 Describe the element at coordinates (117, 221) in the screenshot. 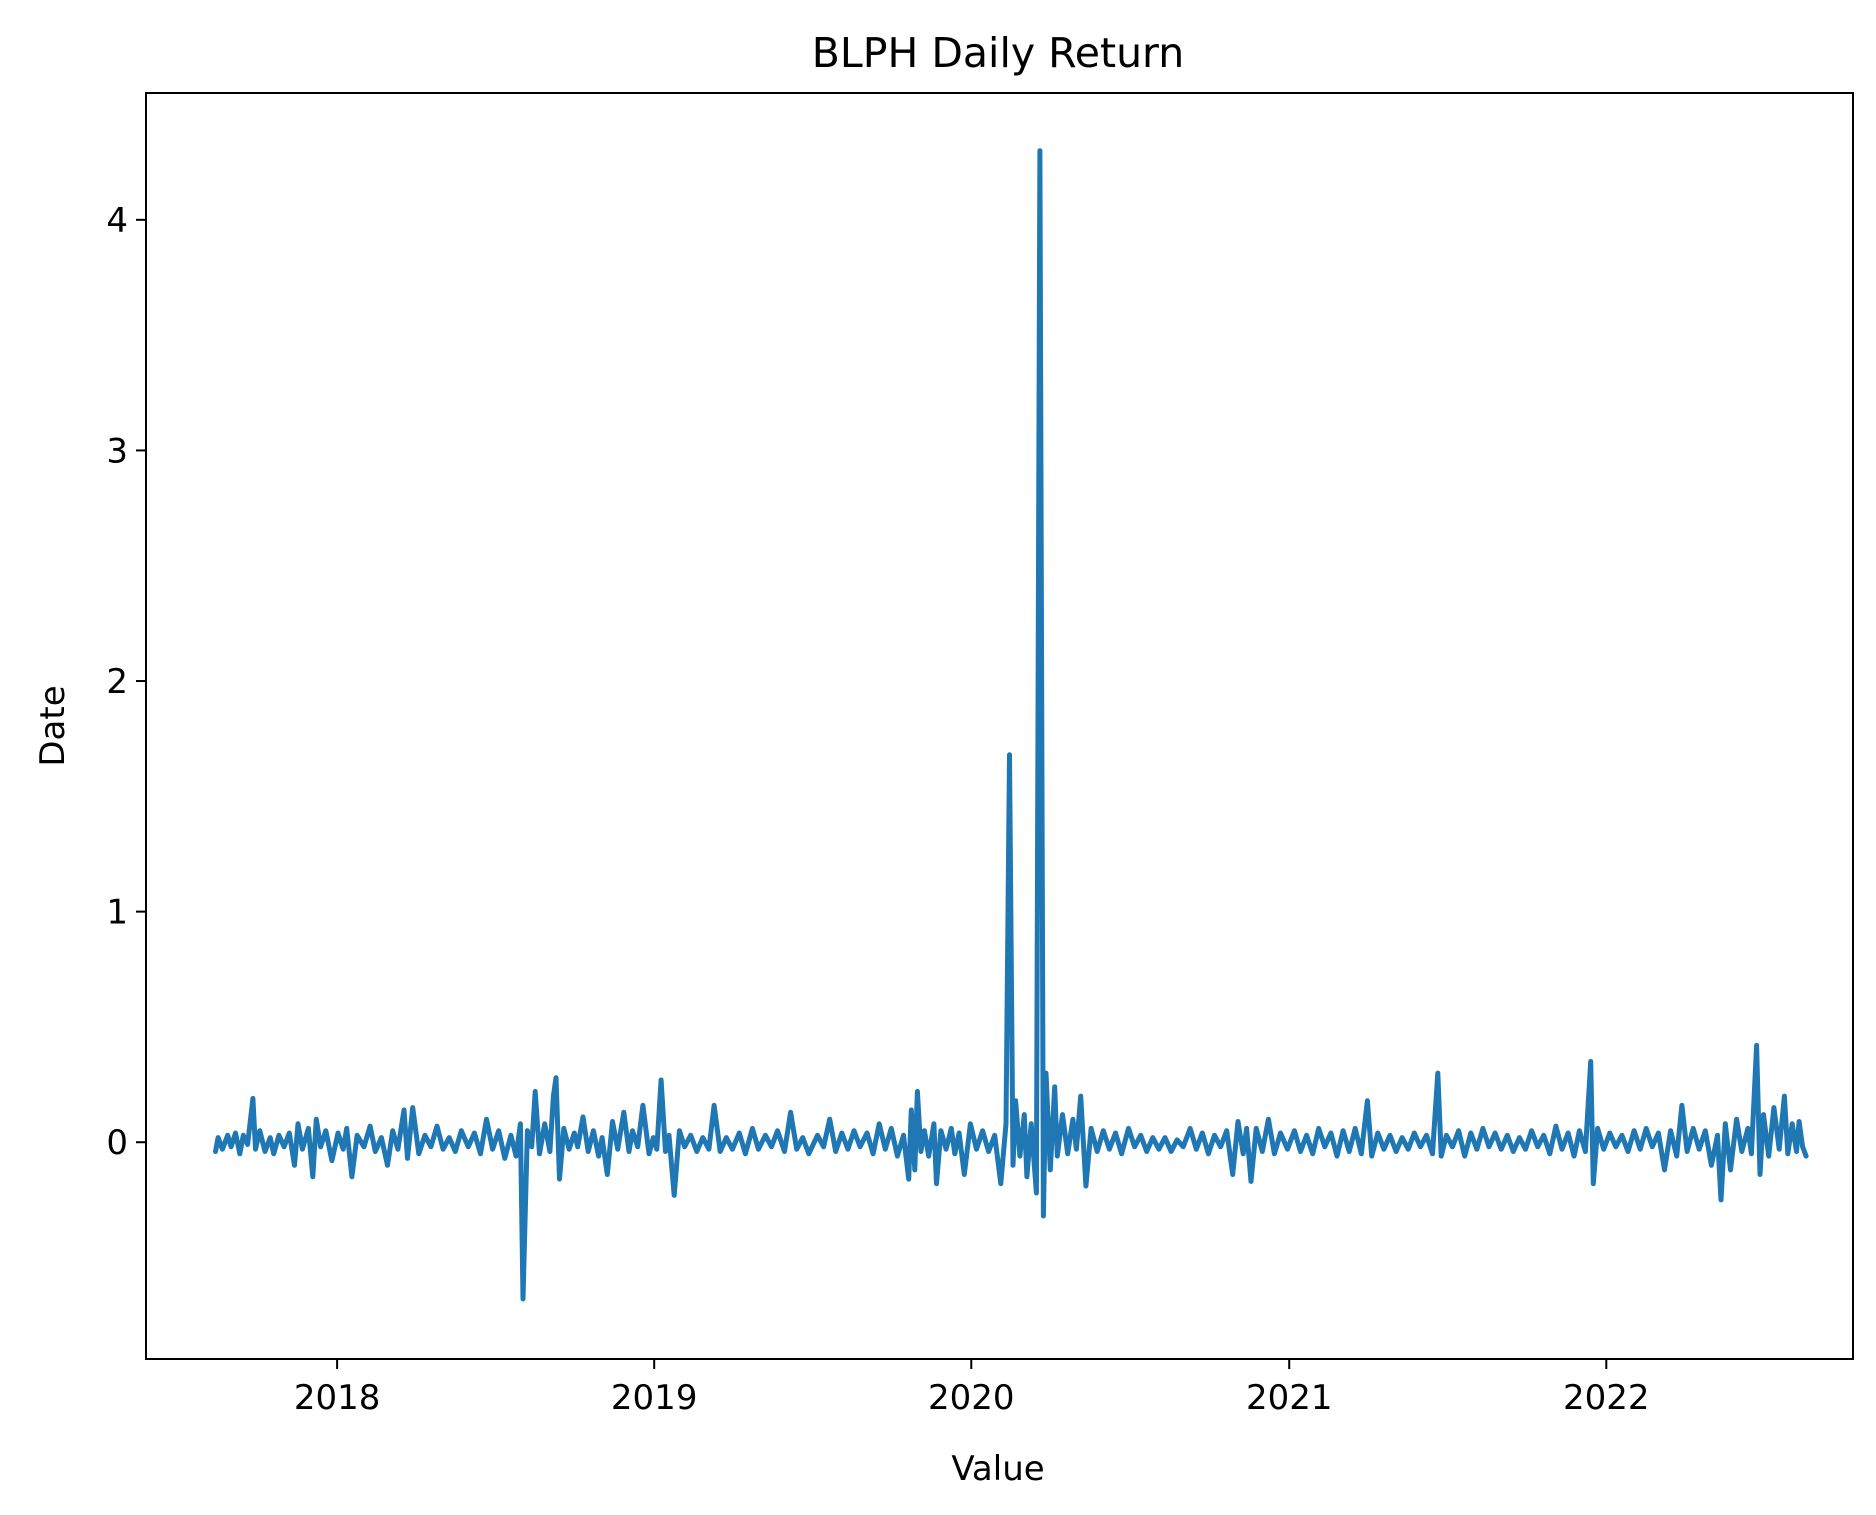

I see `y-tick-label: 4` at that location.